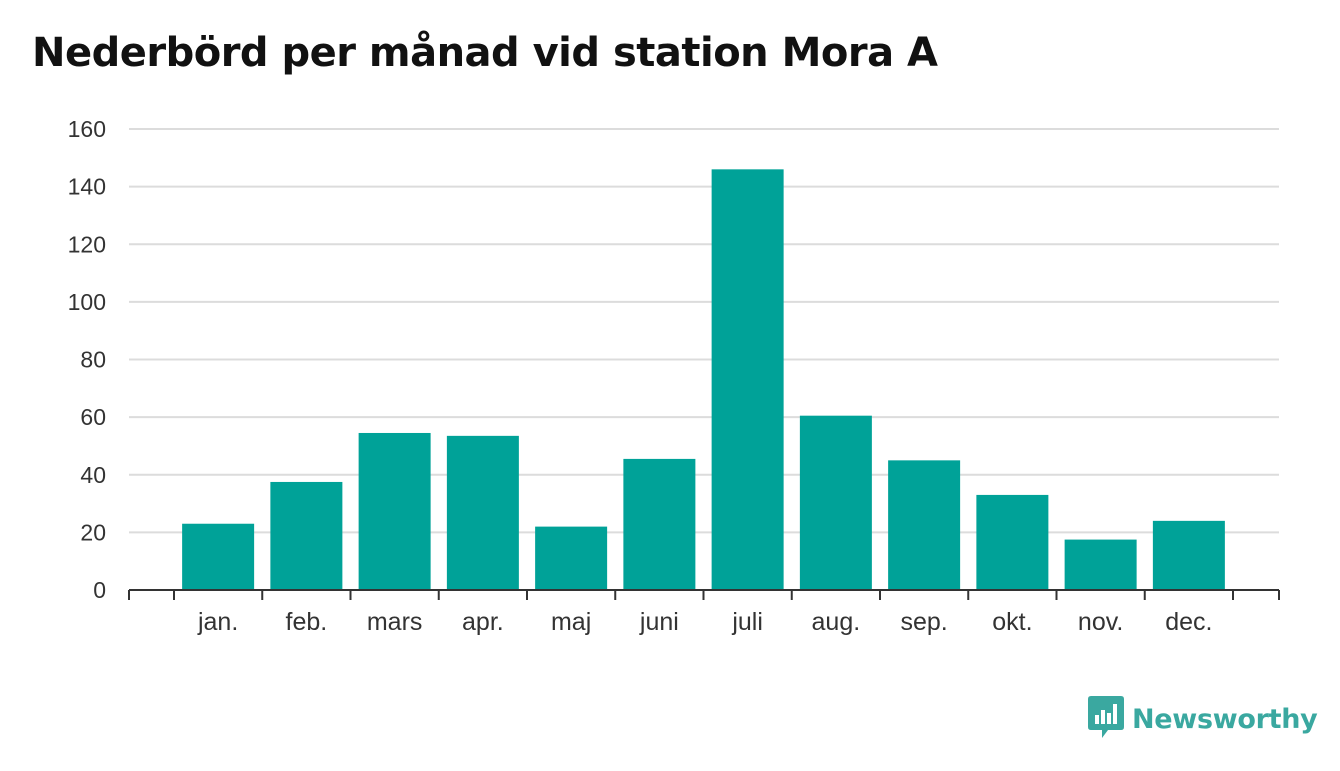  I want to click on y-tick-labels: 0 20 40 60 80 100 120 140 160, so click(87, 359).